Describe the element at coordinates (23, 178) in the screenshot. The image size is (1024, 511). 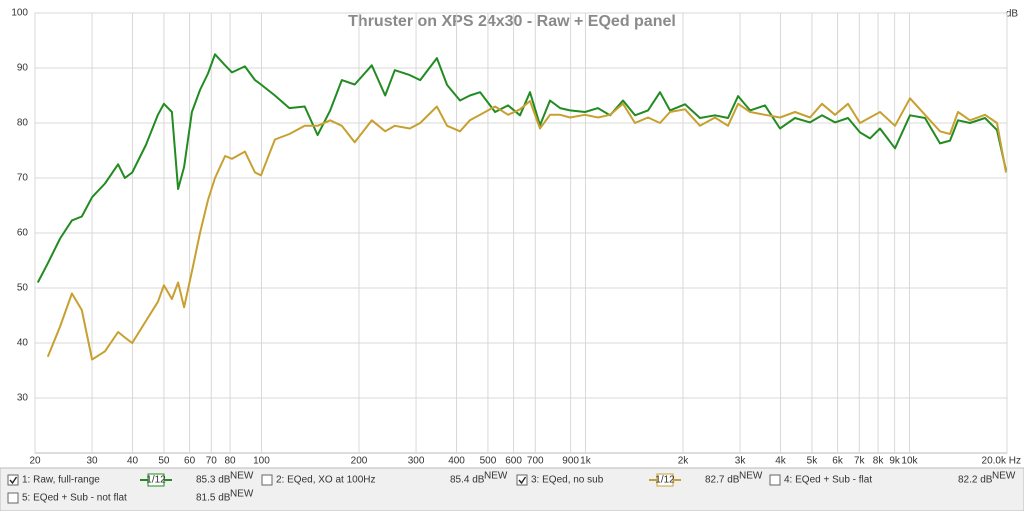
I see `y-tick-label: 70` at that location.